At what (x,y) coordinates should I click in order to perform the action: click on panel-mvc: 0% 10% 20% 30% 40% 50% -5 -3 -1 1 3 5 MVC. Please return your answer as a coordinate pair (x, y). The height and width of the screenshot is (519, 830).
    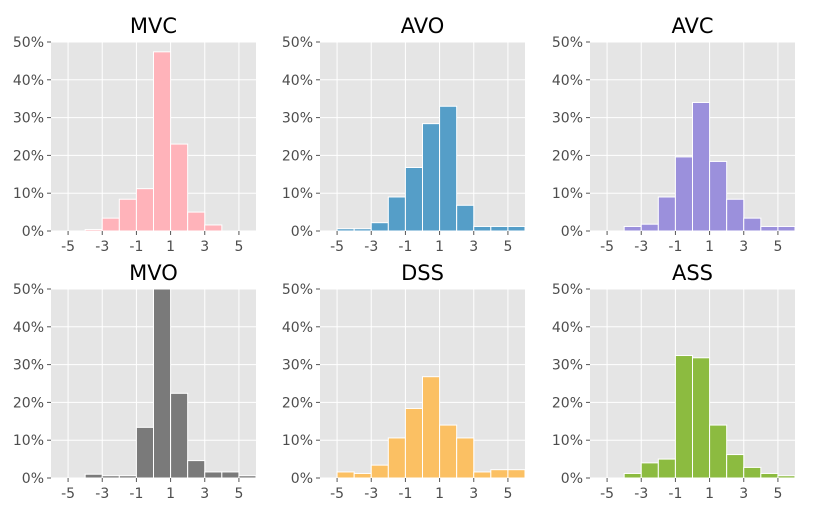
    Looking at the image, I should click on (134, 134).